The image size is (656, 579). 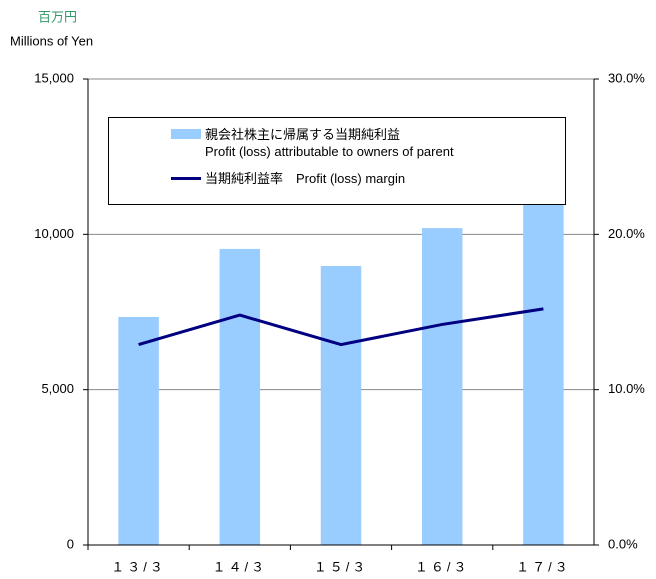 What do you see at coordinates (341, 566) in the screenshot?
I see `x-tick-label: １５/３` at bounding box center [341, 566].